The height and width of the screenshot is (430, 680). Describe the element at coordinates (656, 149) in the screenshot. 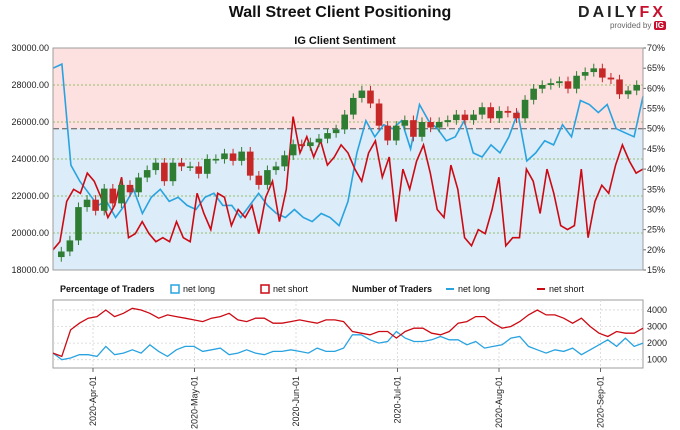

I see `right-tick-label: 45%` at that location.